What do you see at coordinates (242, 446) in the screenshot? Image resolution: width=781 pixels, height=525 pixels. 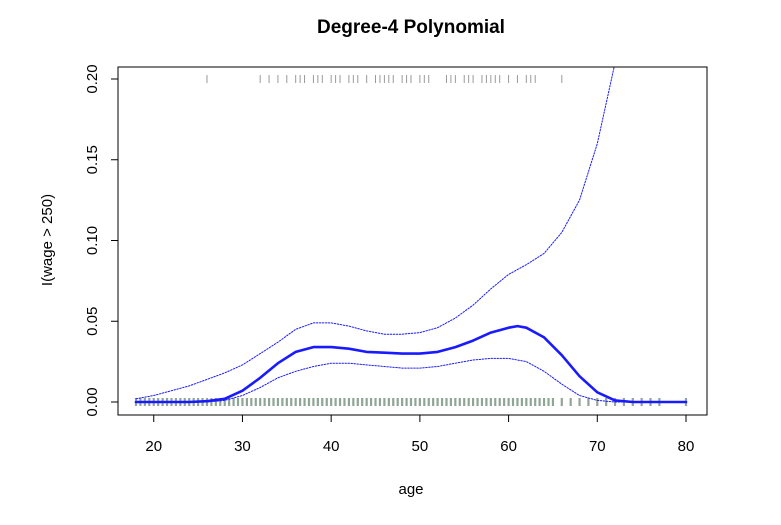 I see `x-tick-label: 30` at bounding box center [242, 446].